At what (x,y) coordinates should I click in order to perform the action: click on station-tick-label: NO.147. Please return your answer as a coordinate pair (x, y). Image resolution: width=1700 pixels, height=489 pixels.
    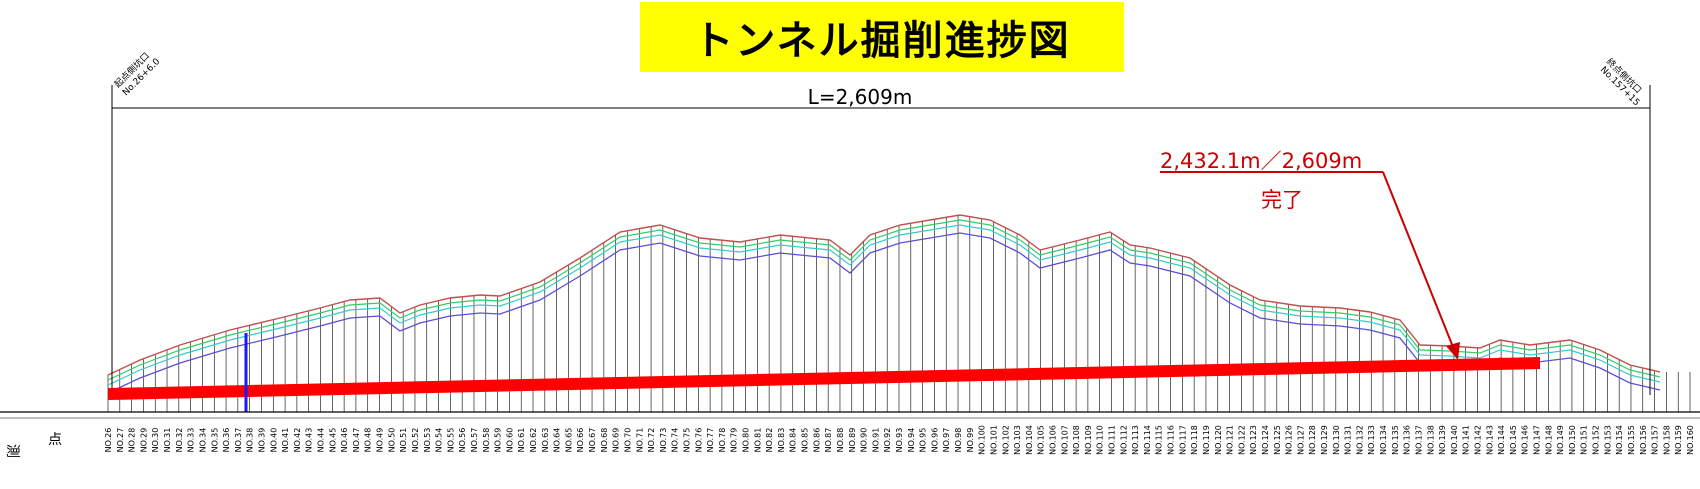
    Looking at the image, I should click on (1537, 440).